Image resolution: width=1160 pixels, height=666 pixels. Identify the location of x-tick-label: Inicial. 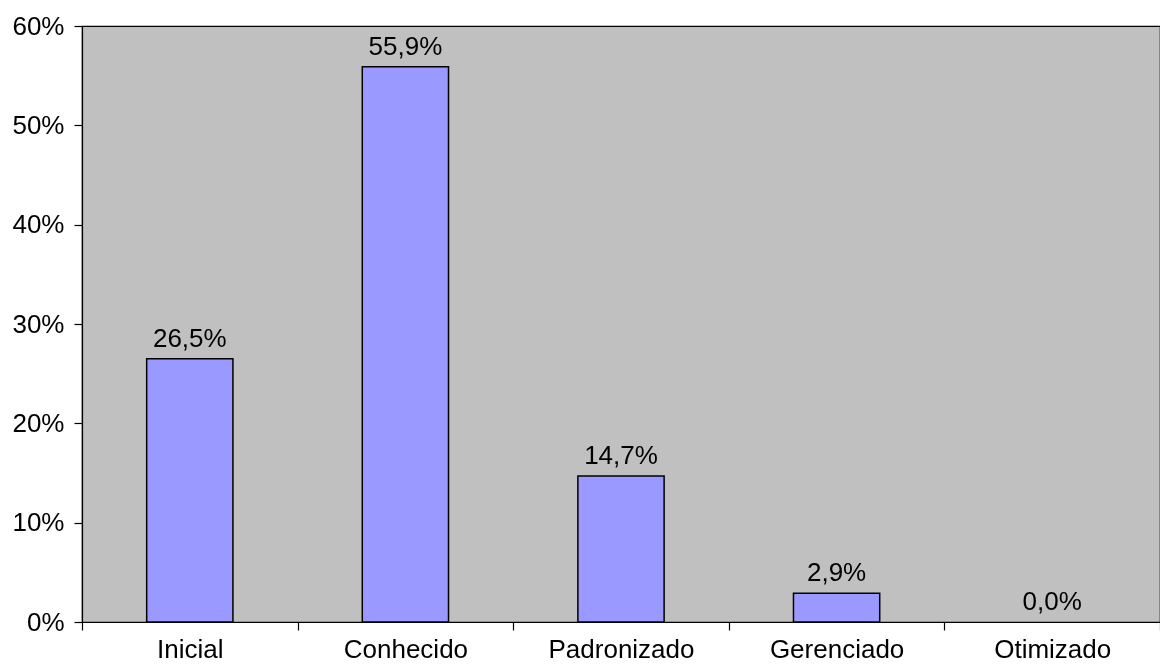
(190, 648).